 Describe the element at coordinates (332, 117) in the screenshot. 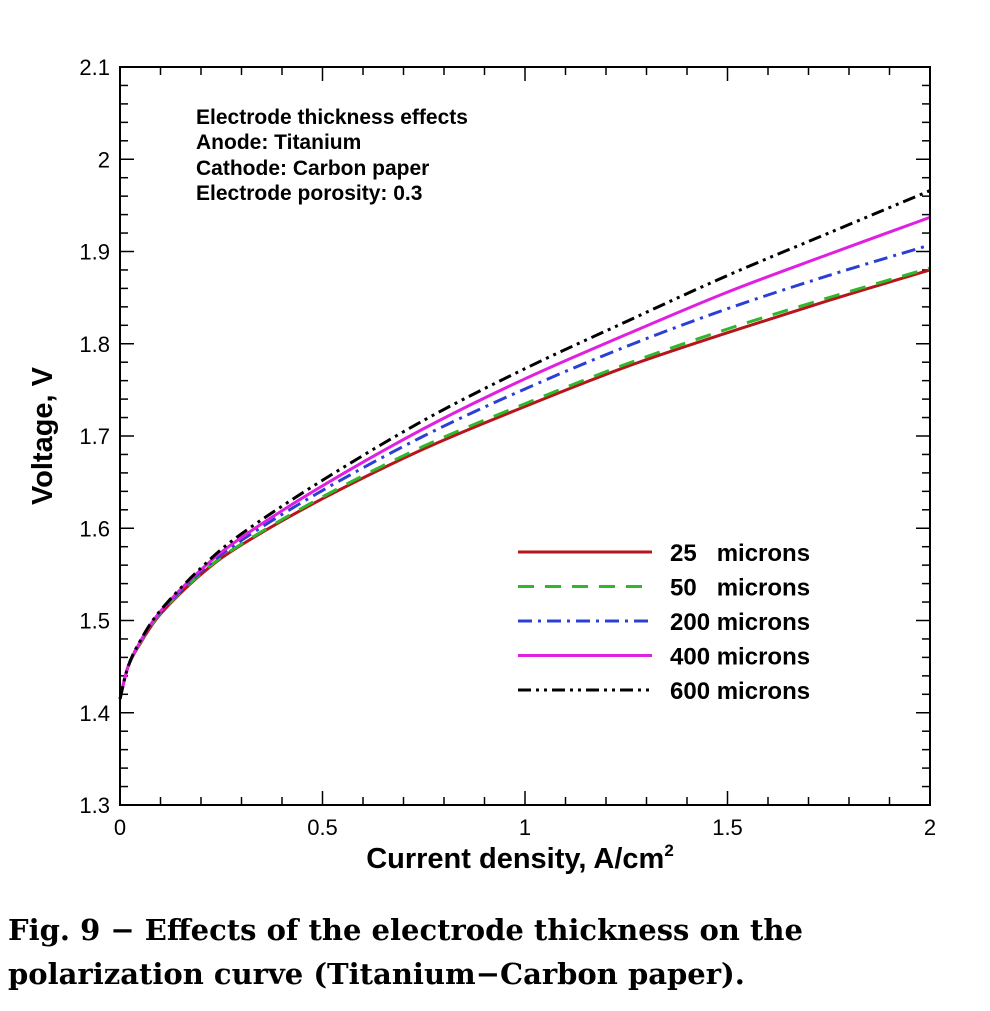

I see `annotation-line: Electrode thickness effects` at that location.